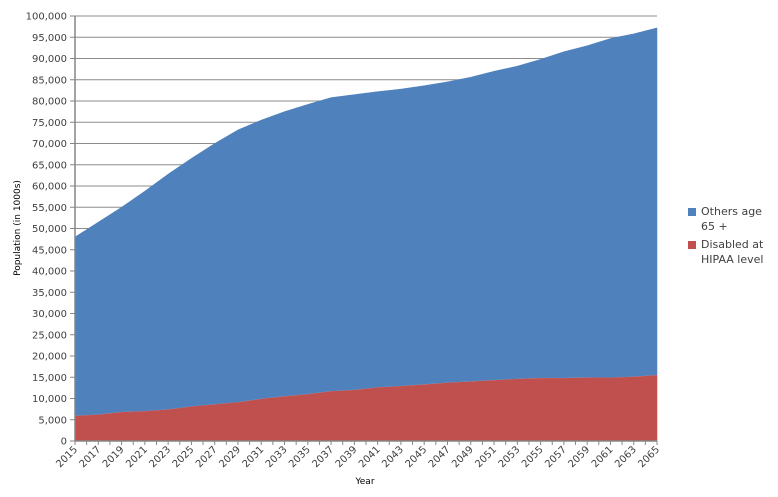  I want to click on y-tick-label: 90,000, so click(49, 59).